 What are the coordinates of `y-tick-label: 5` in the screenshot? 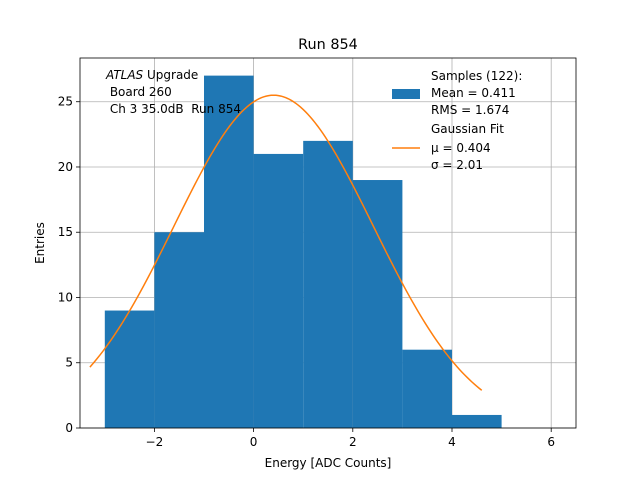 It's located at (69, 363).